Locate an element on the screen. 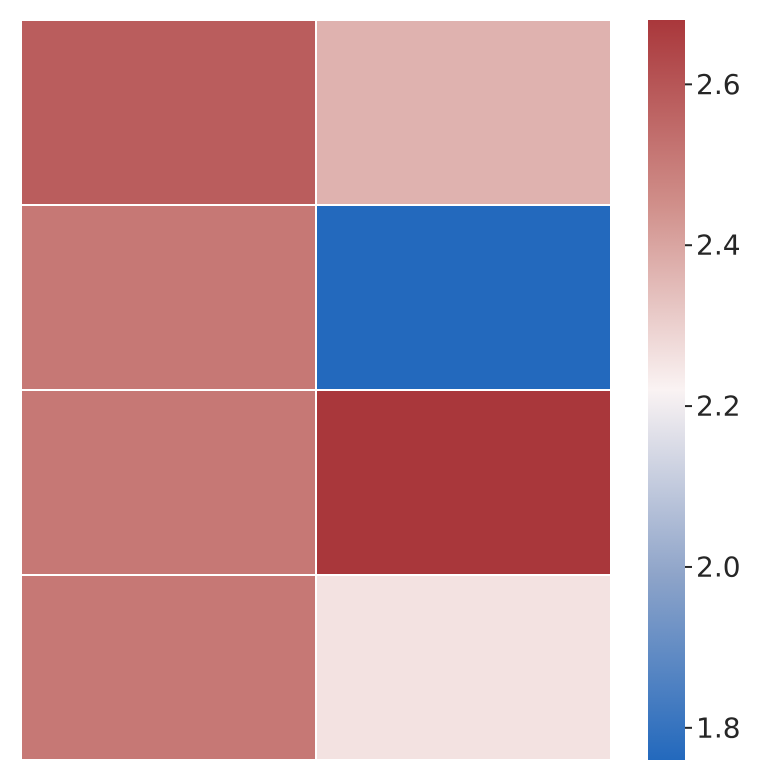  colorbar: 1.8 2.0 2.2 2.4 2.6 is located at coordinates (694, 390).